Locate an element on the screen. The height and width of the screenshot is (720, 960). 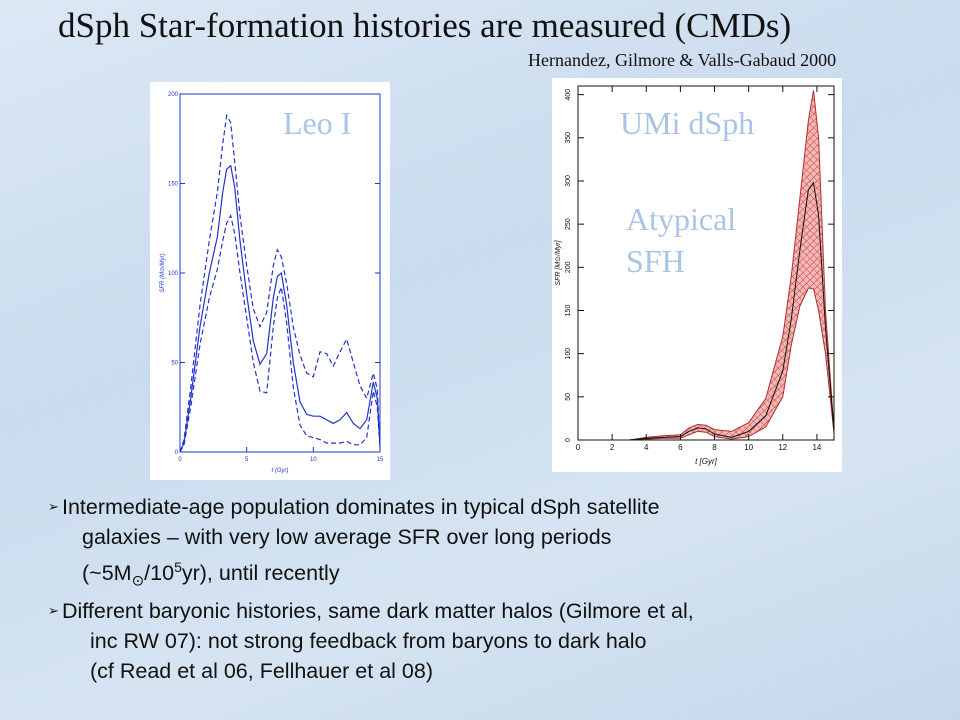
umi-x-tick-label: 14 is located at coordinates (816, 447).